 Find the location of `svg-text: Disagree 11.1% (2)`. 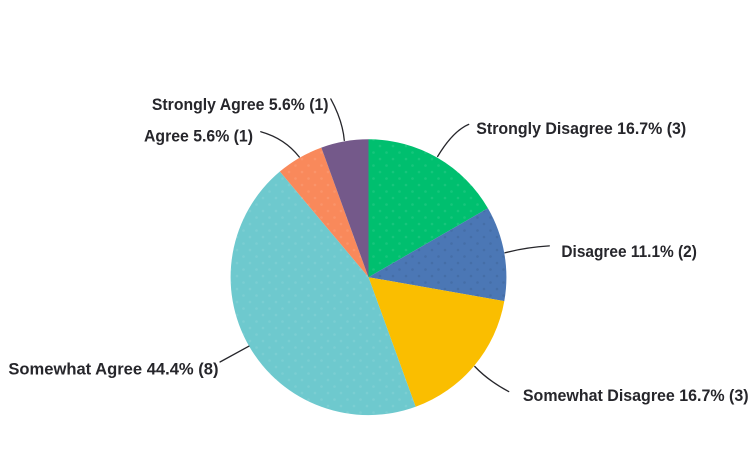

svg-text: Disagree 11.1% (2) is located at coordinates (629, 252).